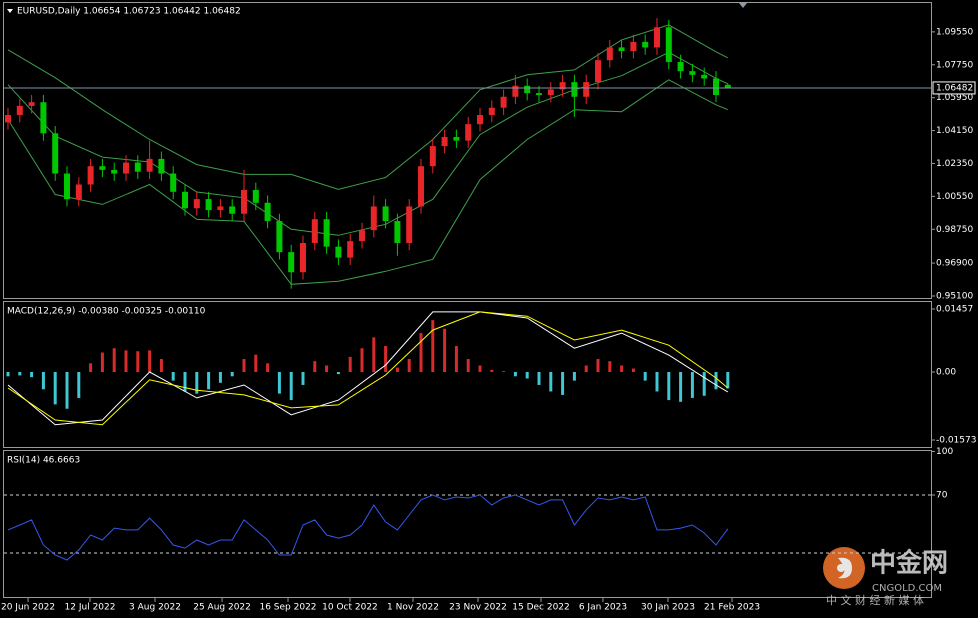  What do you see at coordinates (743, 5) in the screenshot?
I see `shift-marker` at bounding box center [743, 5].